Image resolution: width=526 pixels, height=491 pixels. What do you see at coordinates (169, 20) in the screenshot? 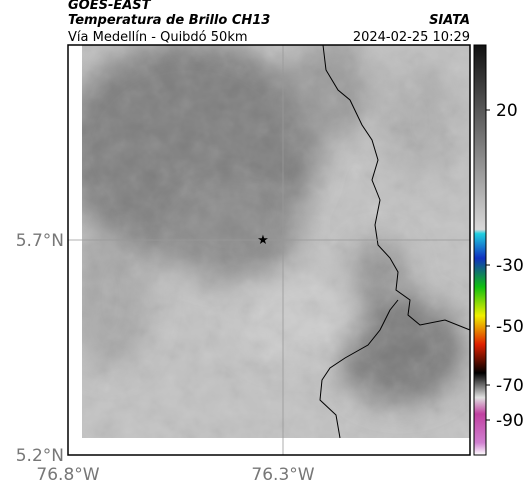
I see `subtitle: Temperatura de Brillo CH13` at bounding box center [169, 20].